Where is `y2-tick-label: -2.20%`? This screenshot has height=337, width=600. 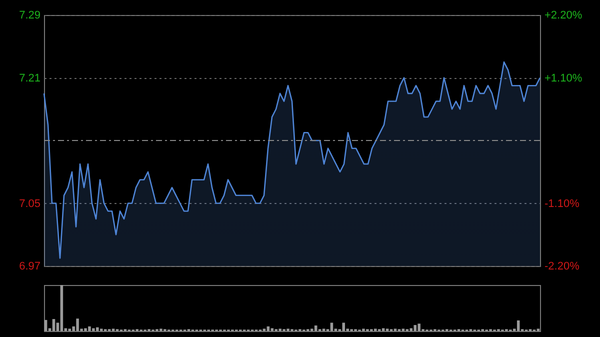 y2-tick-label: -2.20% is located at coordinates (562, 266).